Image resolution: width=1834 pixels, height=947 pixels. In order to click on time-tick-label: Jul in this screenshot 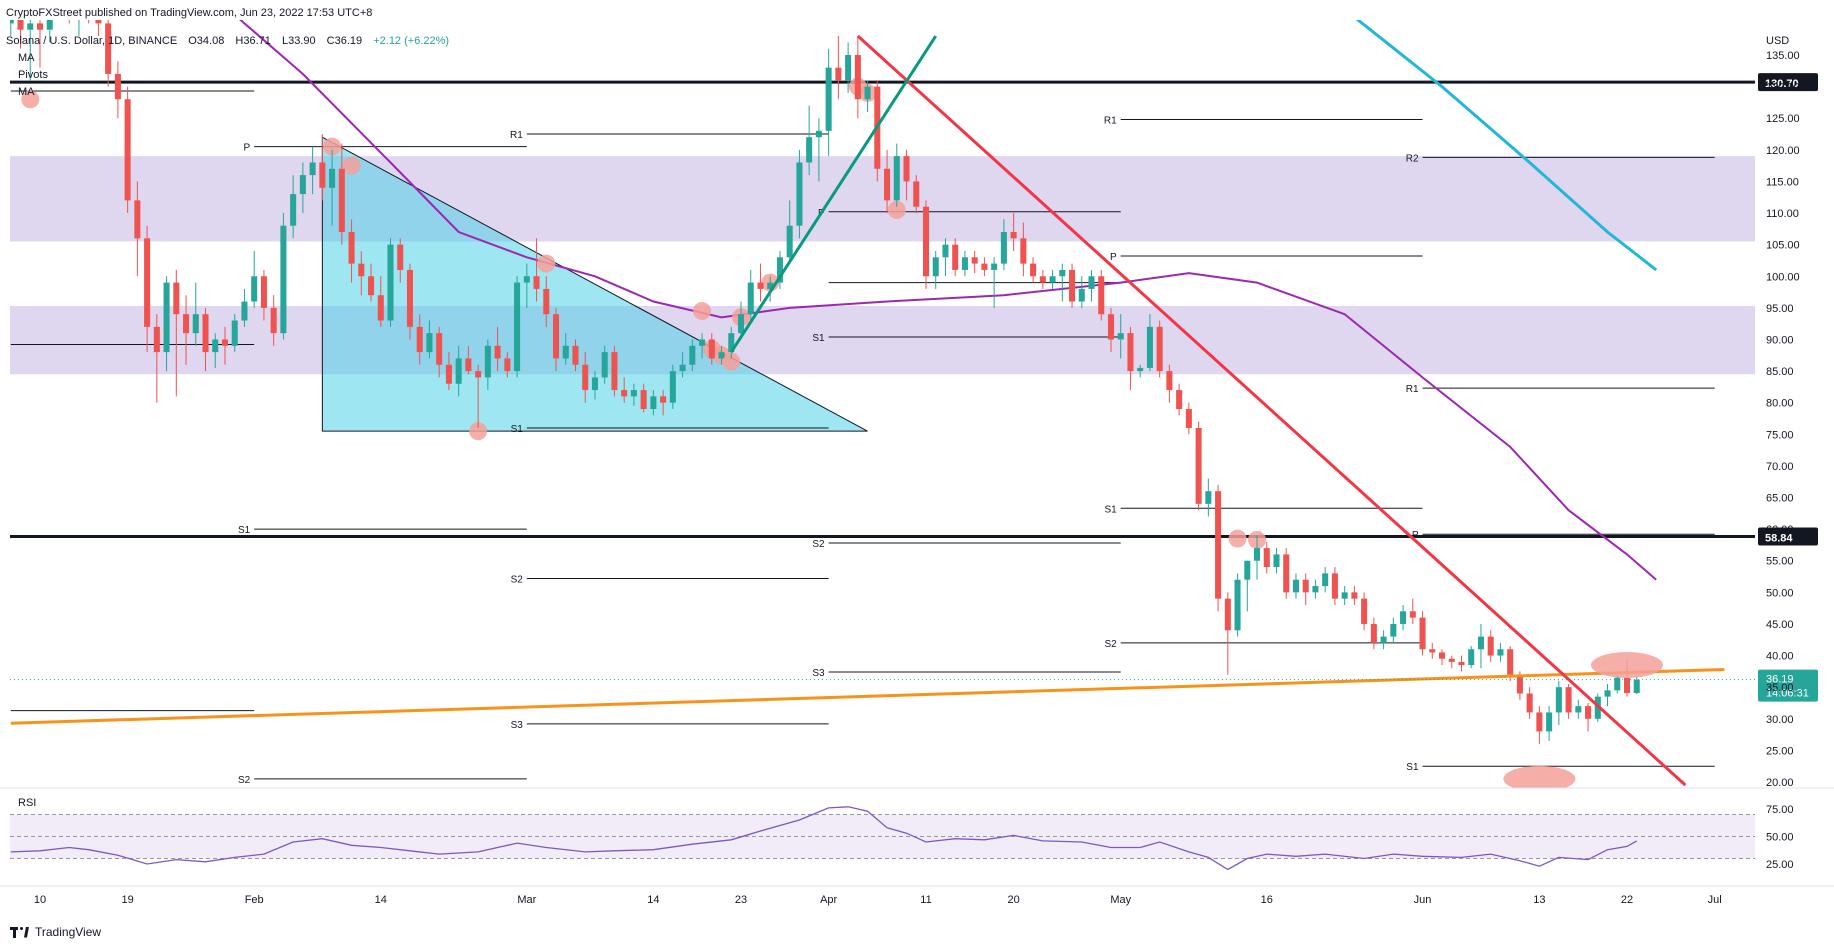, I will do `click(1715, 900)`.